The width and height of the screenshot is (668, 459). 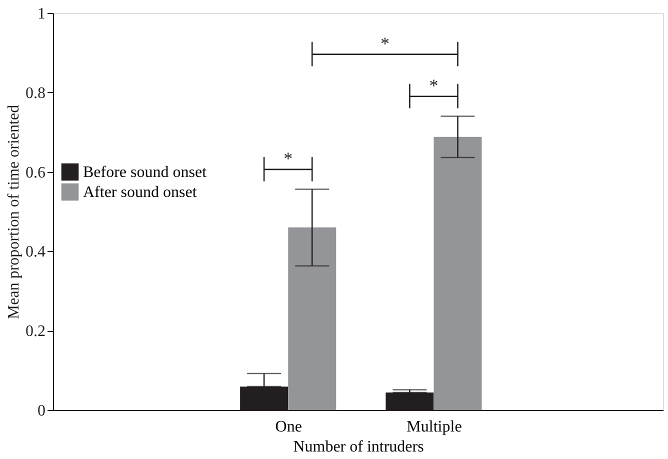 What do you see at coordinates (36, 173) in the screenshot?
I see `y-tick-label: 0.6` at bounding box center [36, 173].